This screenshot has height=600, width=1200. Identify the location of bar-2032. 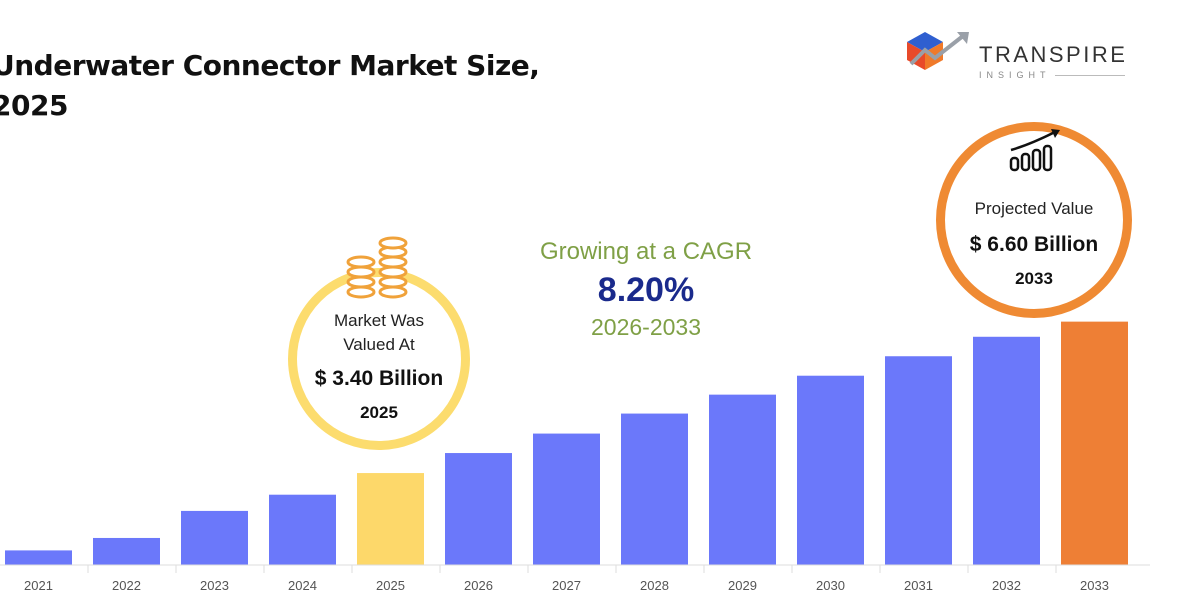
(1006, 450).